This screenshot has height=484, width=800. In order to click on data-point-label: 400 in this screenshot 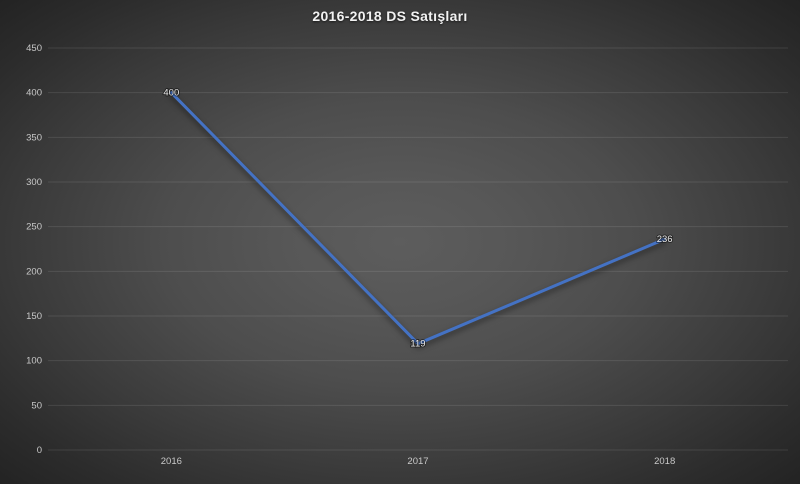, I will do `click(171, 93)`.